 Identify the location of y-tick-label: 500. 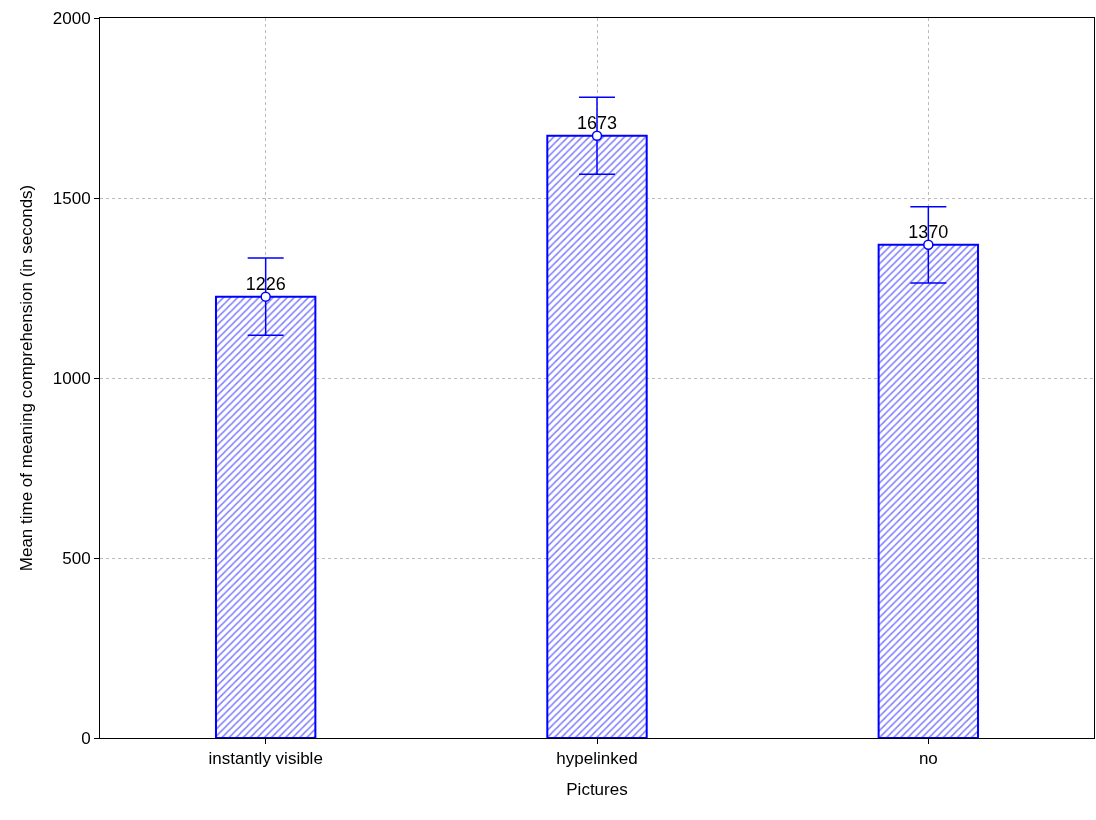
(76, 558).